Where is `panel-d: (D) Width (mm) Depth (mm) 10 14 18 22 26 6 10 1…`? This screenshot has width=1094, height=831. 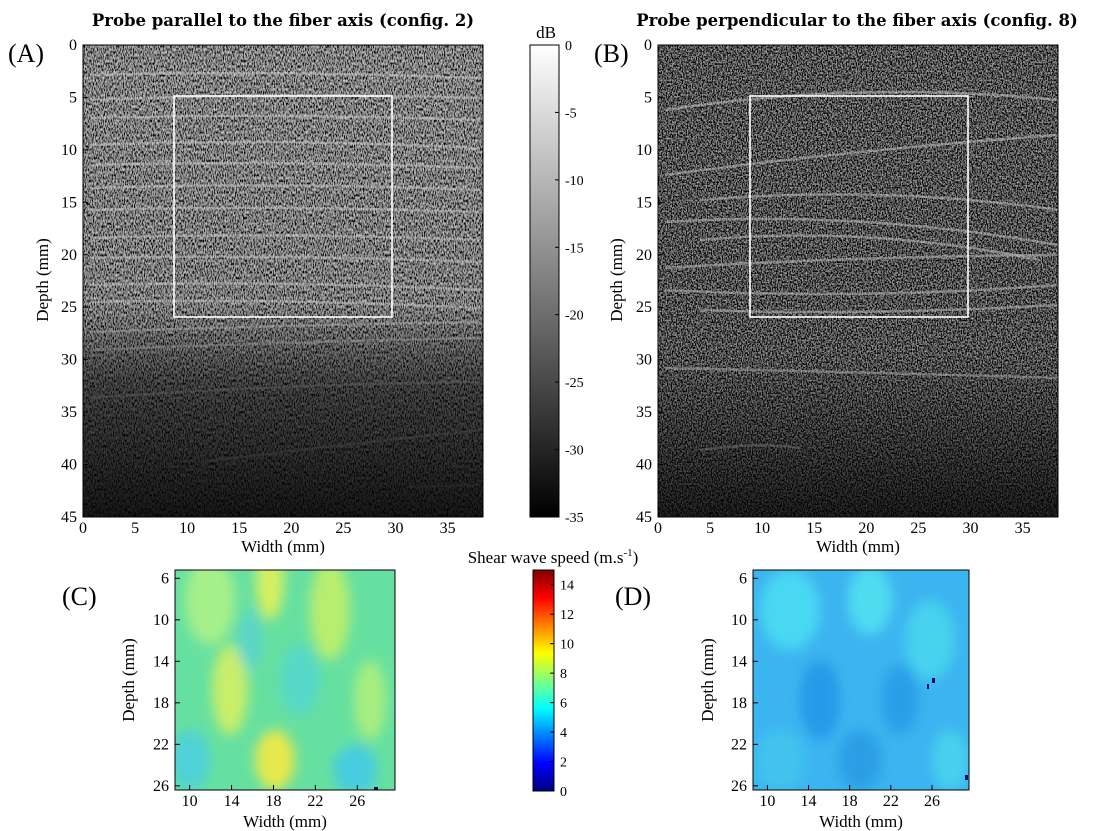
panel-d: (D) Width (mm) Depth (mm) 10 14 18 22 26 6 10 1… is located at coordinates (792, 700).